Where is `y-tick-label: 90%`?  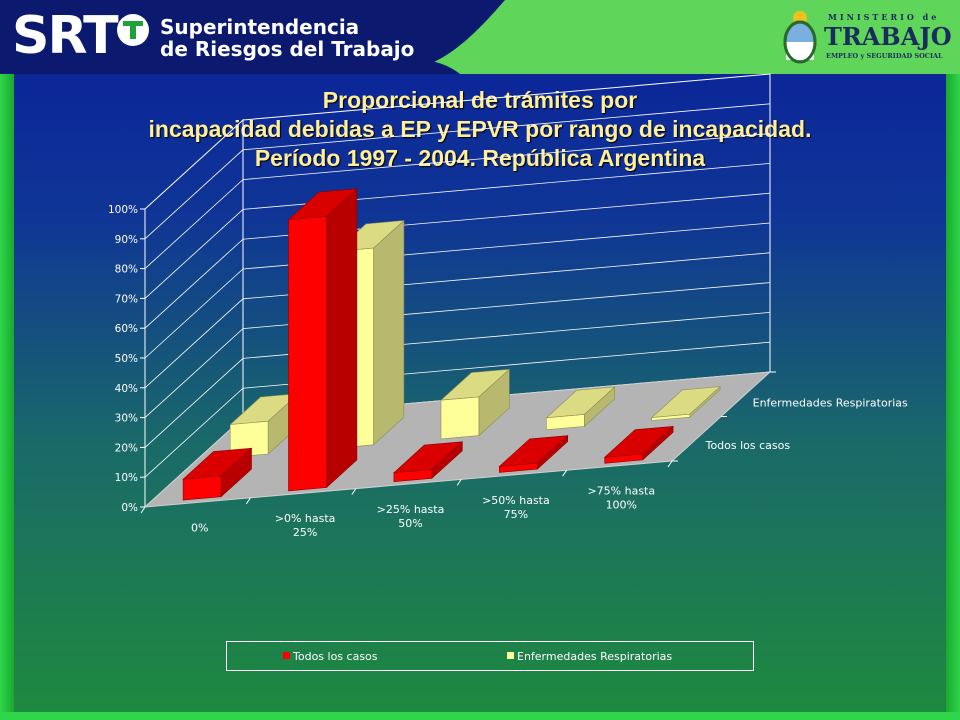 y-tick-label: 90% is located at coordinates (126, 240).